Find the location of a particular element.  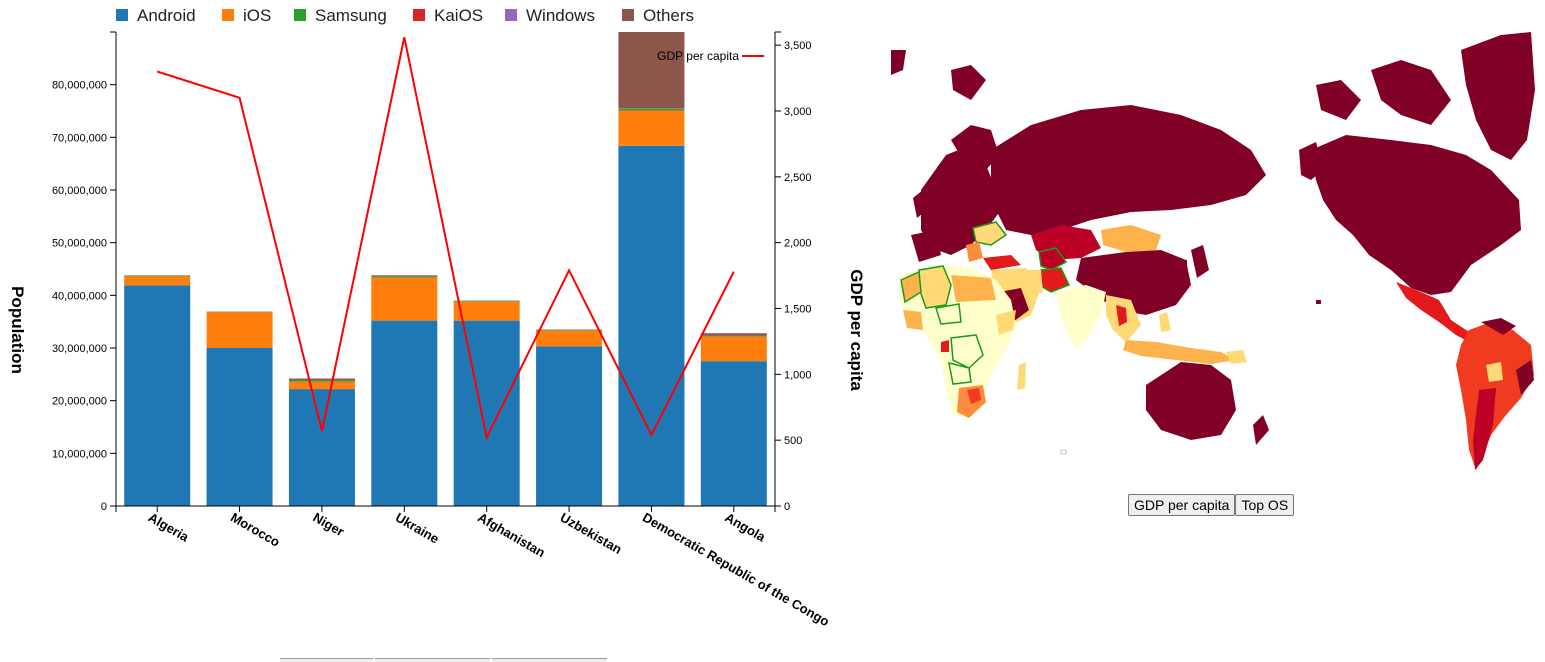

map-antarctic-islet is located at coordinates (1063, 452).